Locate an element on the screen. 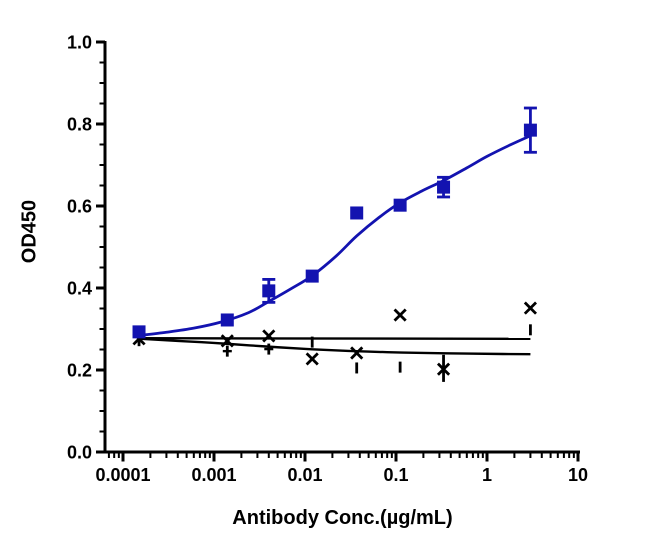  series-black-x-control is located at coordinates (335, 338).